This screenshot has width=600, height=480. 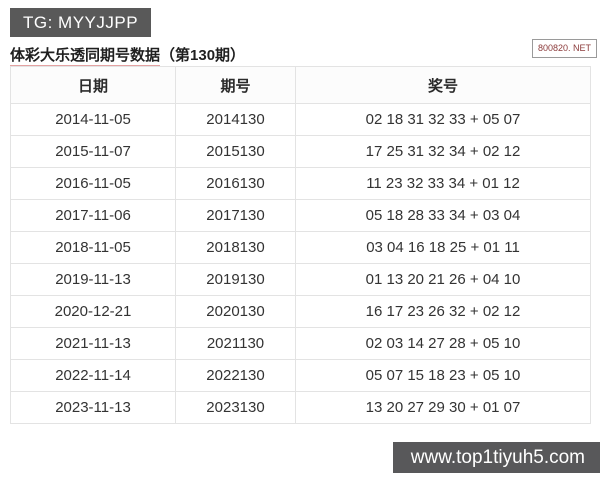 I want to click on cell-prize: 02 18 31 32 33 + 05 07, so click(x=443, y=119).